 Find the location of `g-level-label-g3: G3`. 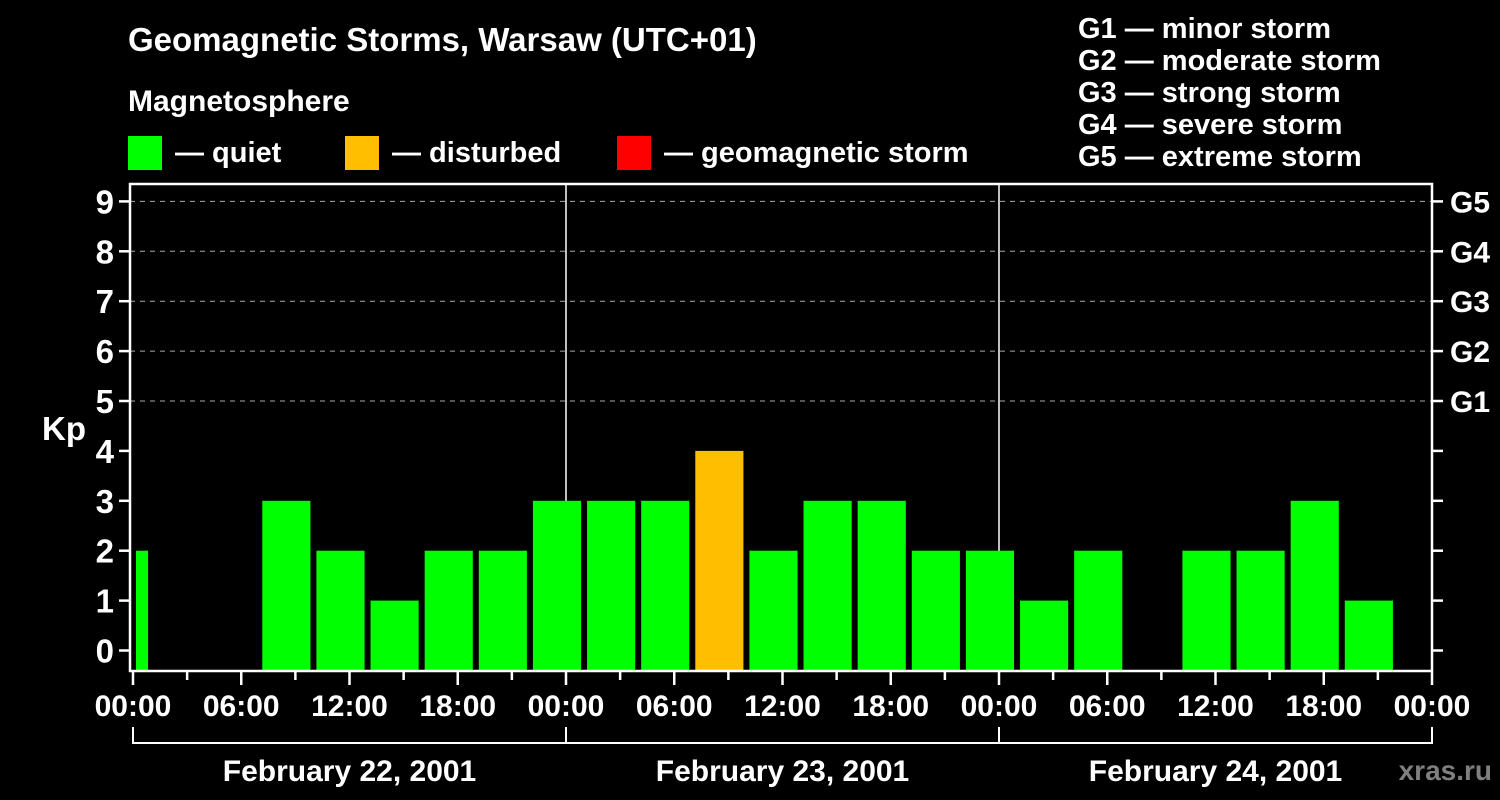

g-level-label-g3: G3 is located at coordinates (1470, 302).